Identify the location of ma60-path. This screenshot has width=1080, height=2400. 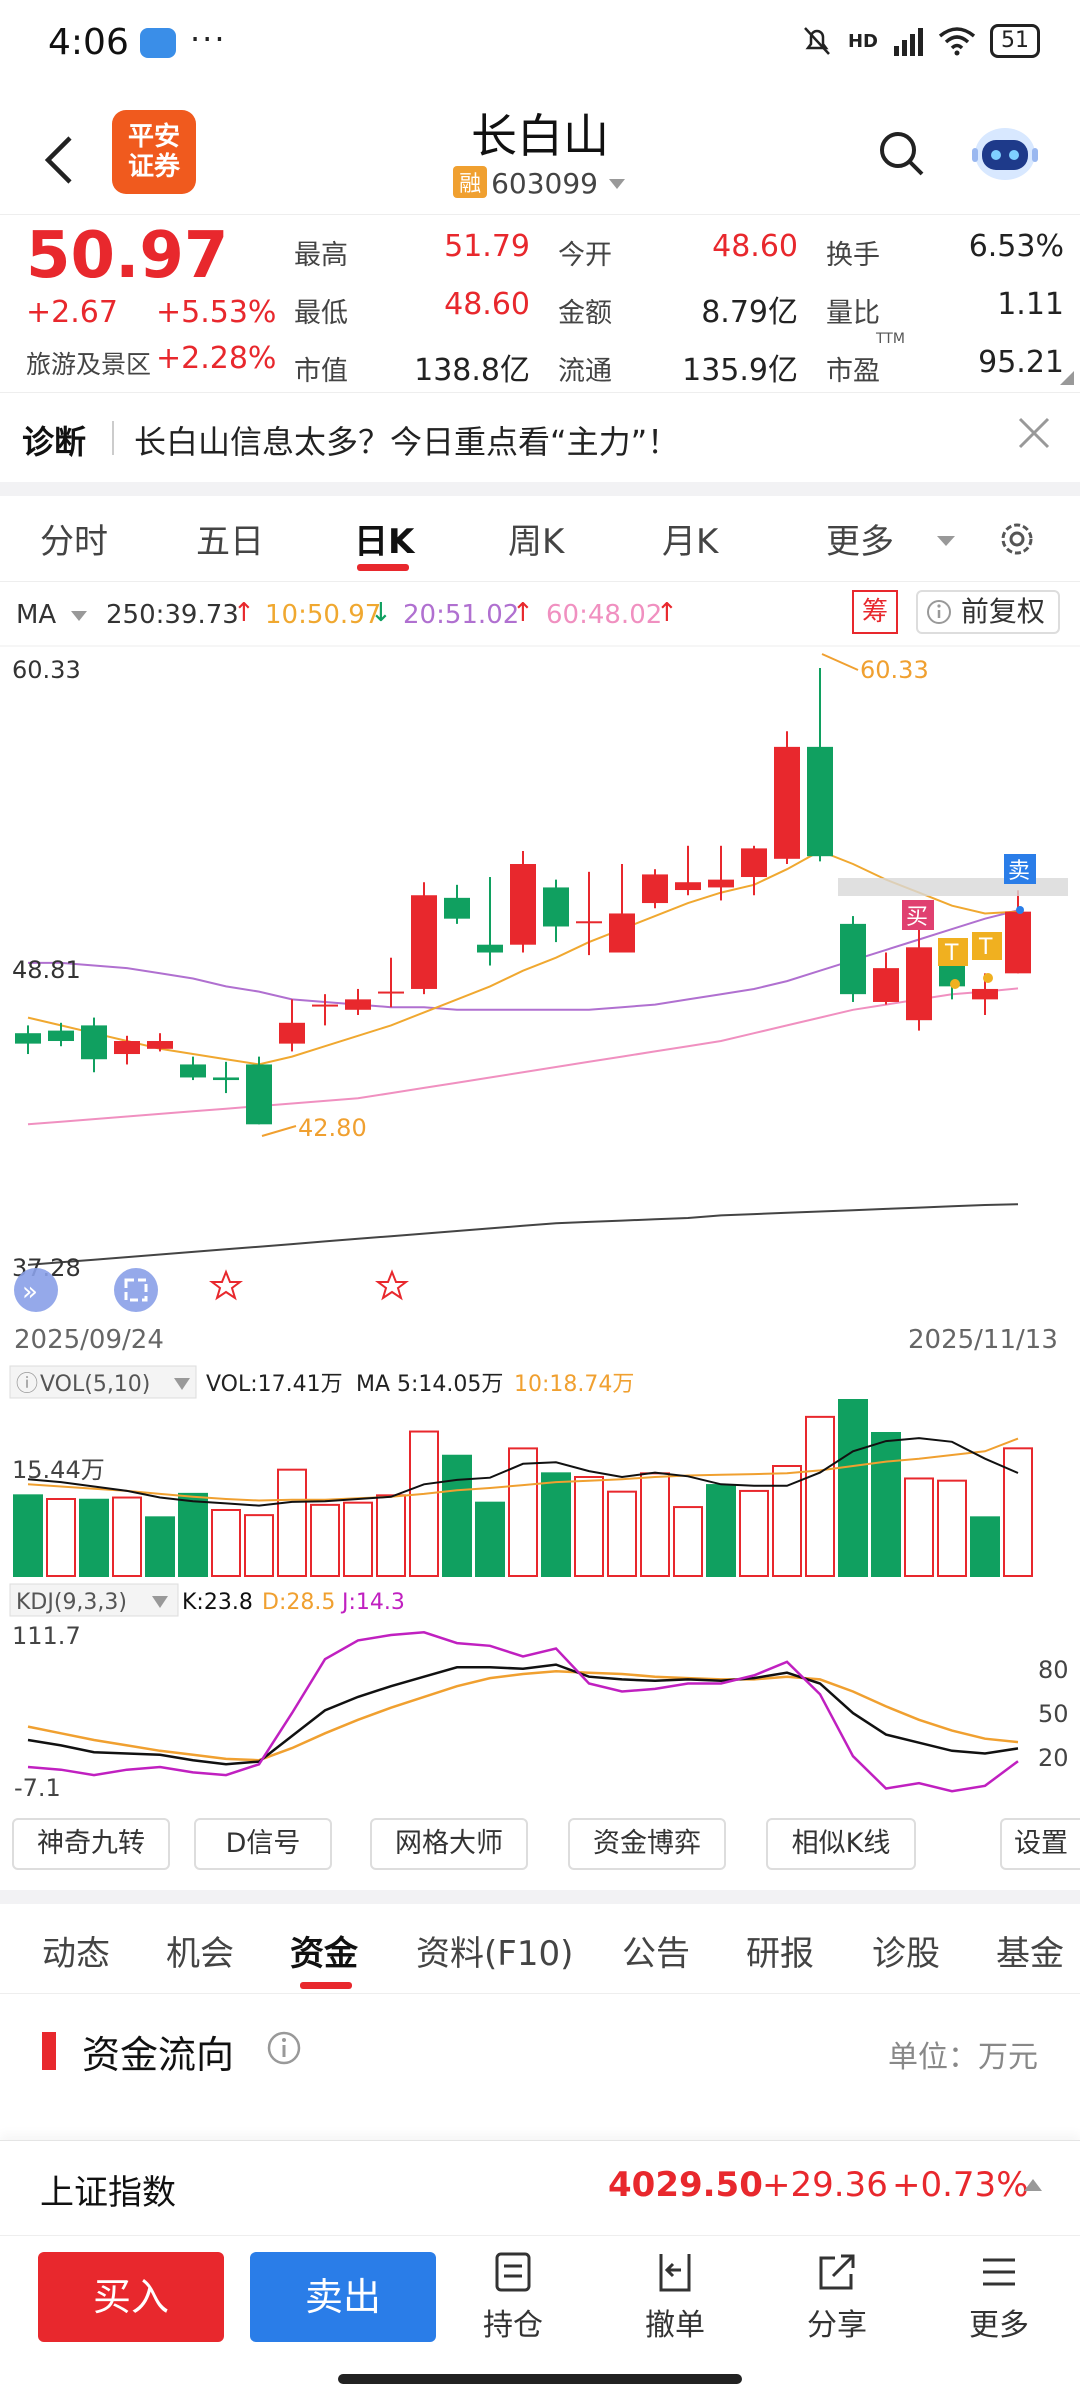
(523, 1056).